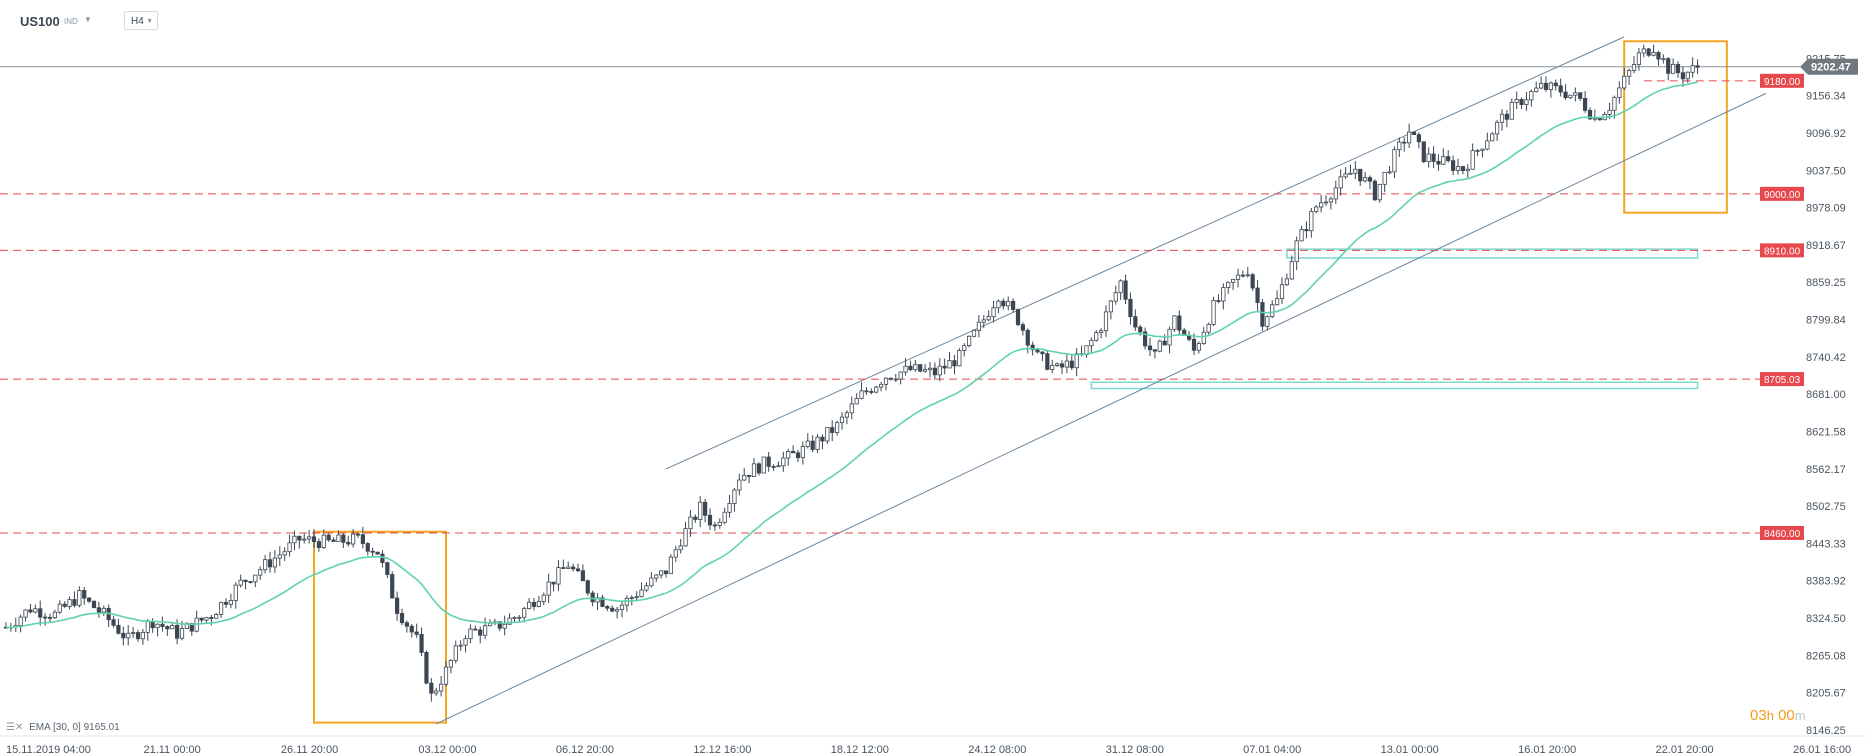 The image size is (1866, 756). What do you see at coordinates (63, 727) in the screenshot?
I see `indicator-legend: ☰✕ EMA [30, 0] 9165.01` at bounding box center [63, 727].